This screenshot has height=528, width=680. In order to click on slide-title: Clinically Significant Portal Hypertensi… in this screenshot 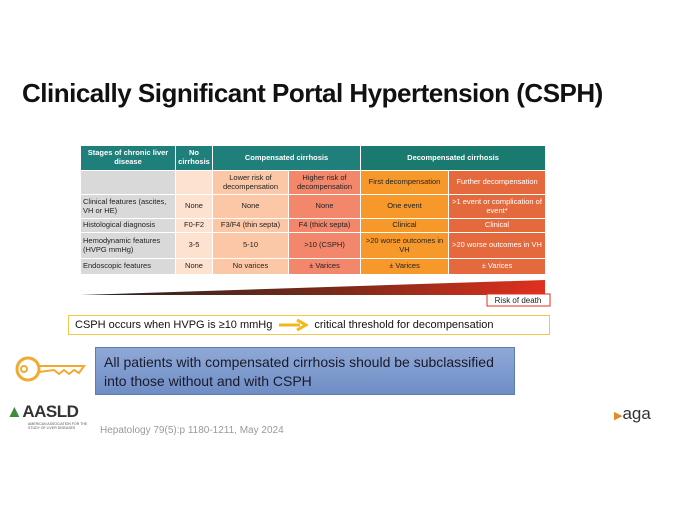, I will do `click(312, 93)`.